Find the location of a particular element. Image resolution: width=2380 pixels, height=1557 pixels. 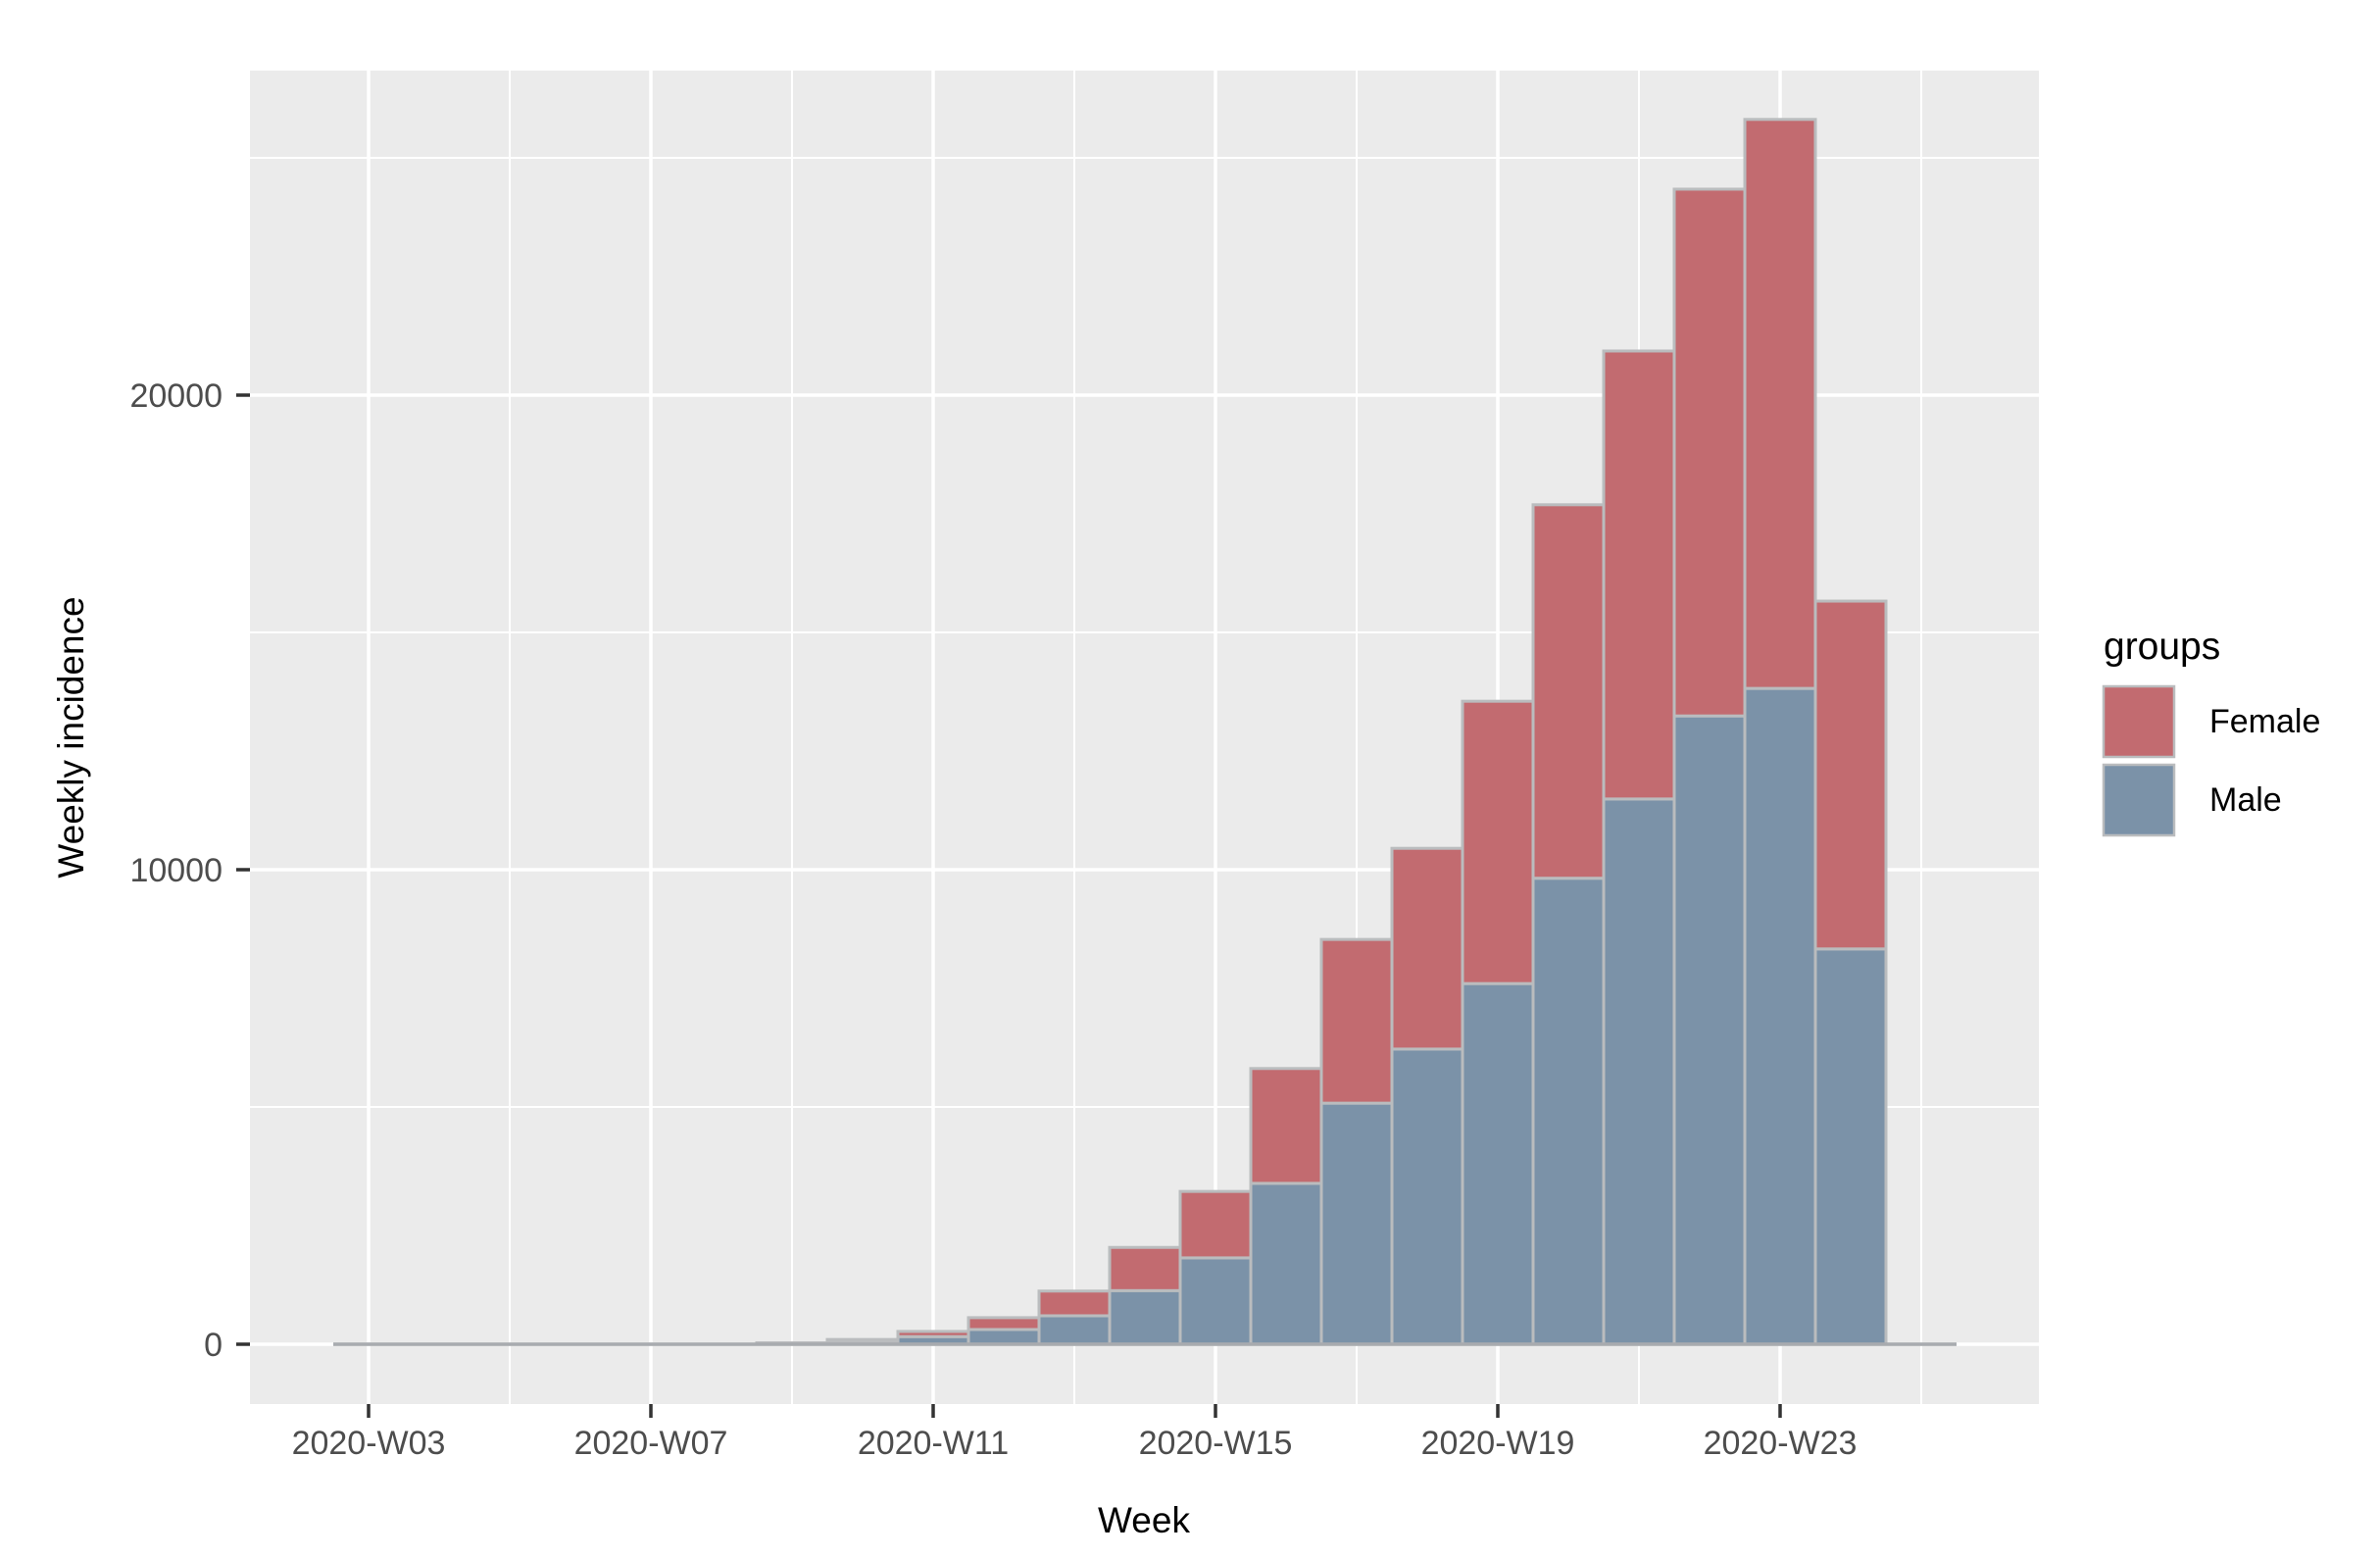

x-axis-title: Week is located at coordinates (1144, 1520).